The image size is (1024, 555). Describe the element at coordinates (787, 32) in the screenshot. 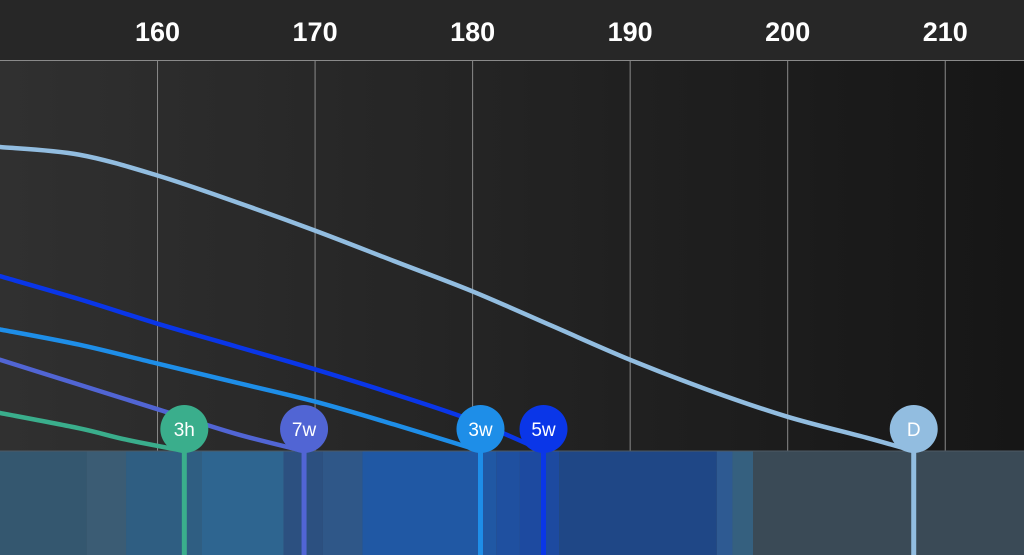

I see `x-tick-label: 200` at that location.